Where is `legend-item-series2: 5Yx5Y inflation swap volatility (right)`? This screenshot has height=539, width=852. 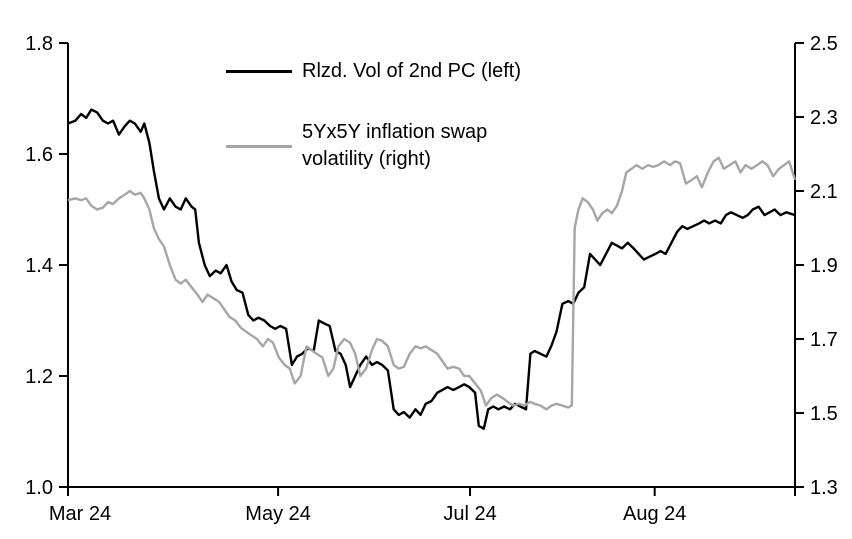 legend-item-series2: 5Yx5Y inflation swap volatility (right) is located at coordinates (373, 146).